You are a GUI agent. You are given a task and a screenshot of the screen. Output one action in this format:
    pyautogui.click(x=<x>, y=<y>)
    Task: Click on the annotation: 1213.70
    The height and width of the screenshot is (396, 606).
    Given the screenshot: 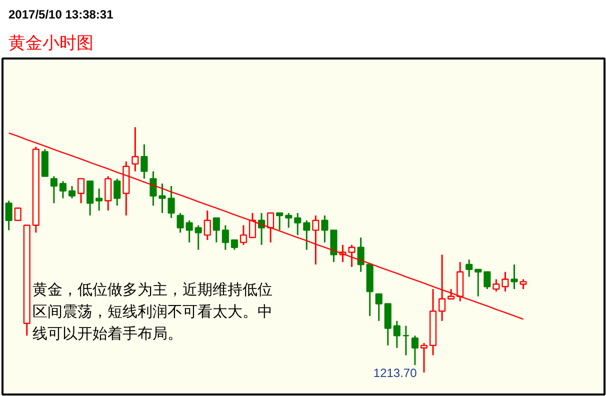 What is the action you would take?
    pyautogui.click(x=395, y=373)
    